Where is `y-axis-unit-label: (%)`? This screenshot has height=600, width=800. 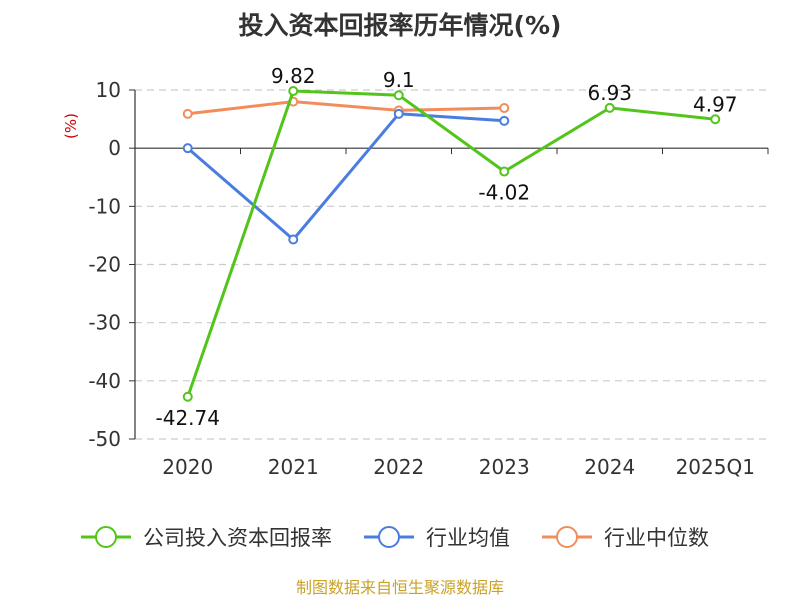
y-axis-unit-label: (%) is located at coordinates (71, 126).